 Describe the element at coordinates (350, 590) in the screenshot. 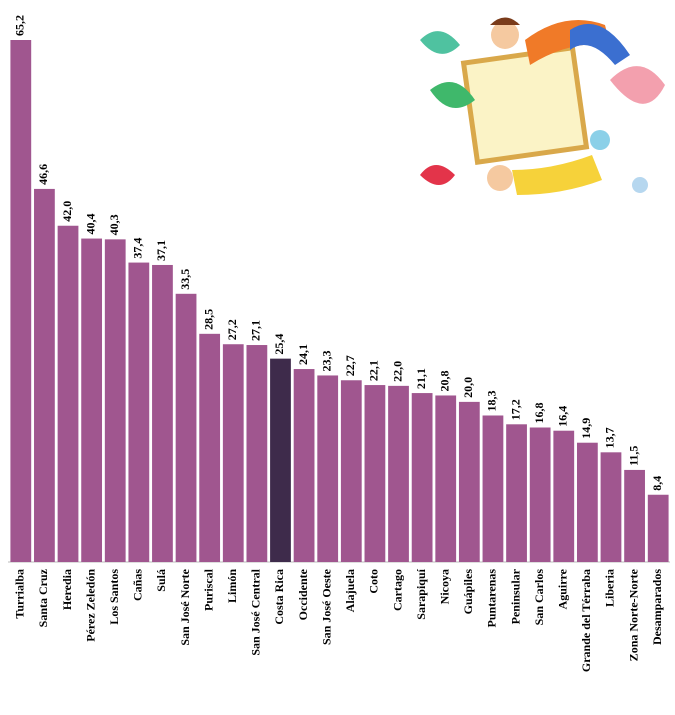

I see `x-tick-label: Alajuela` at that location.